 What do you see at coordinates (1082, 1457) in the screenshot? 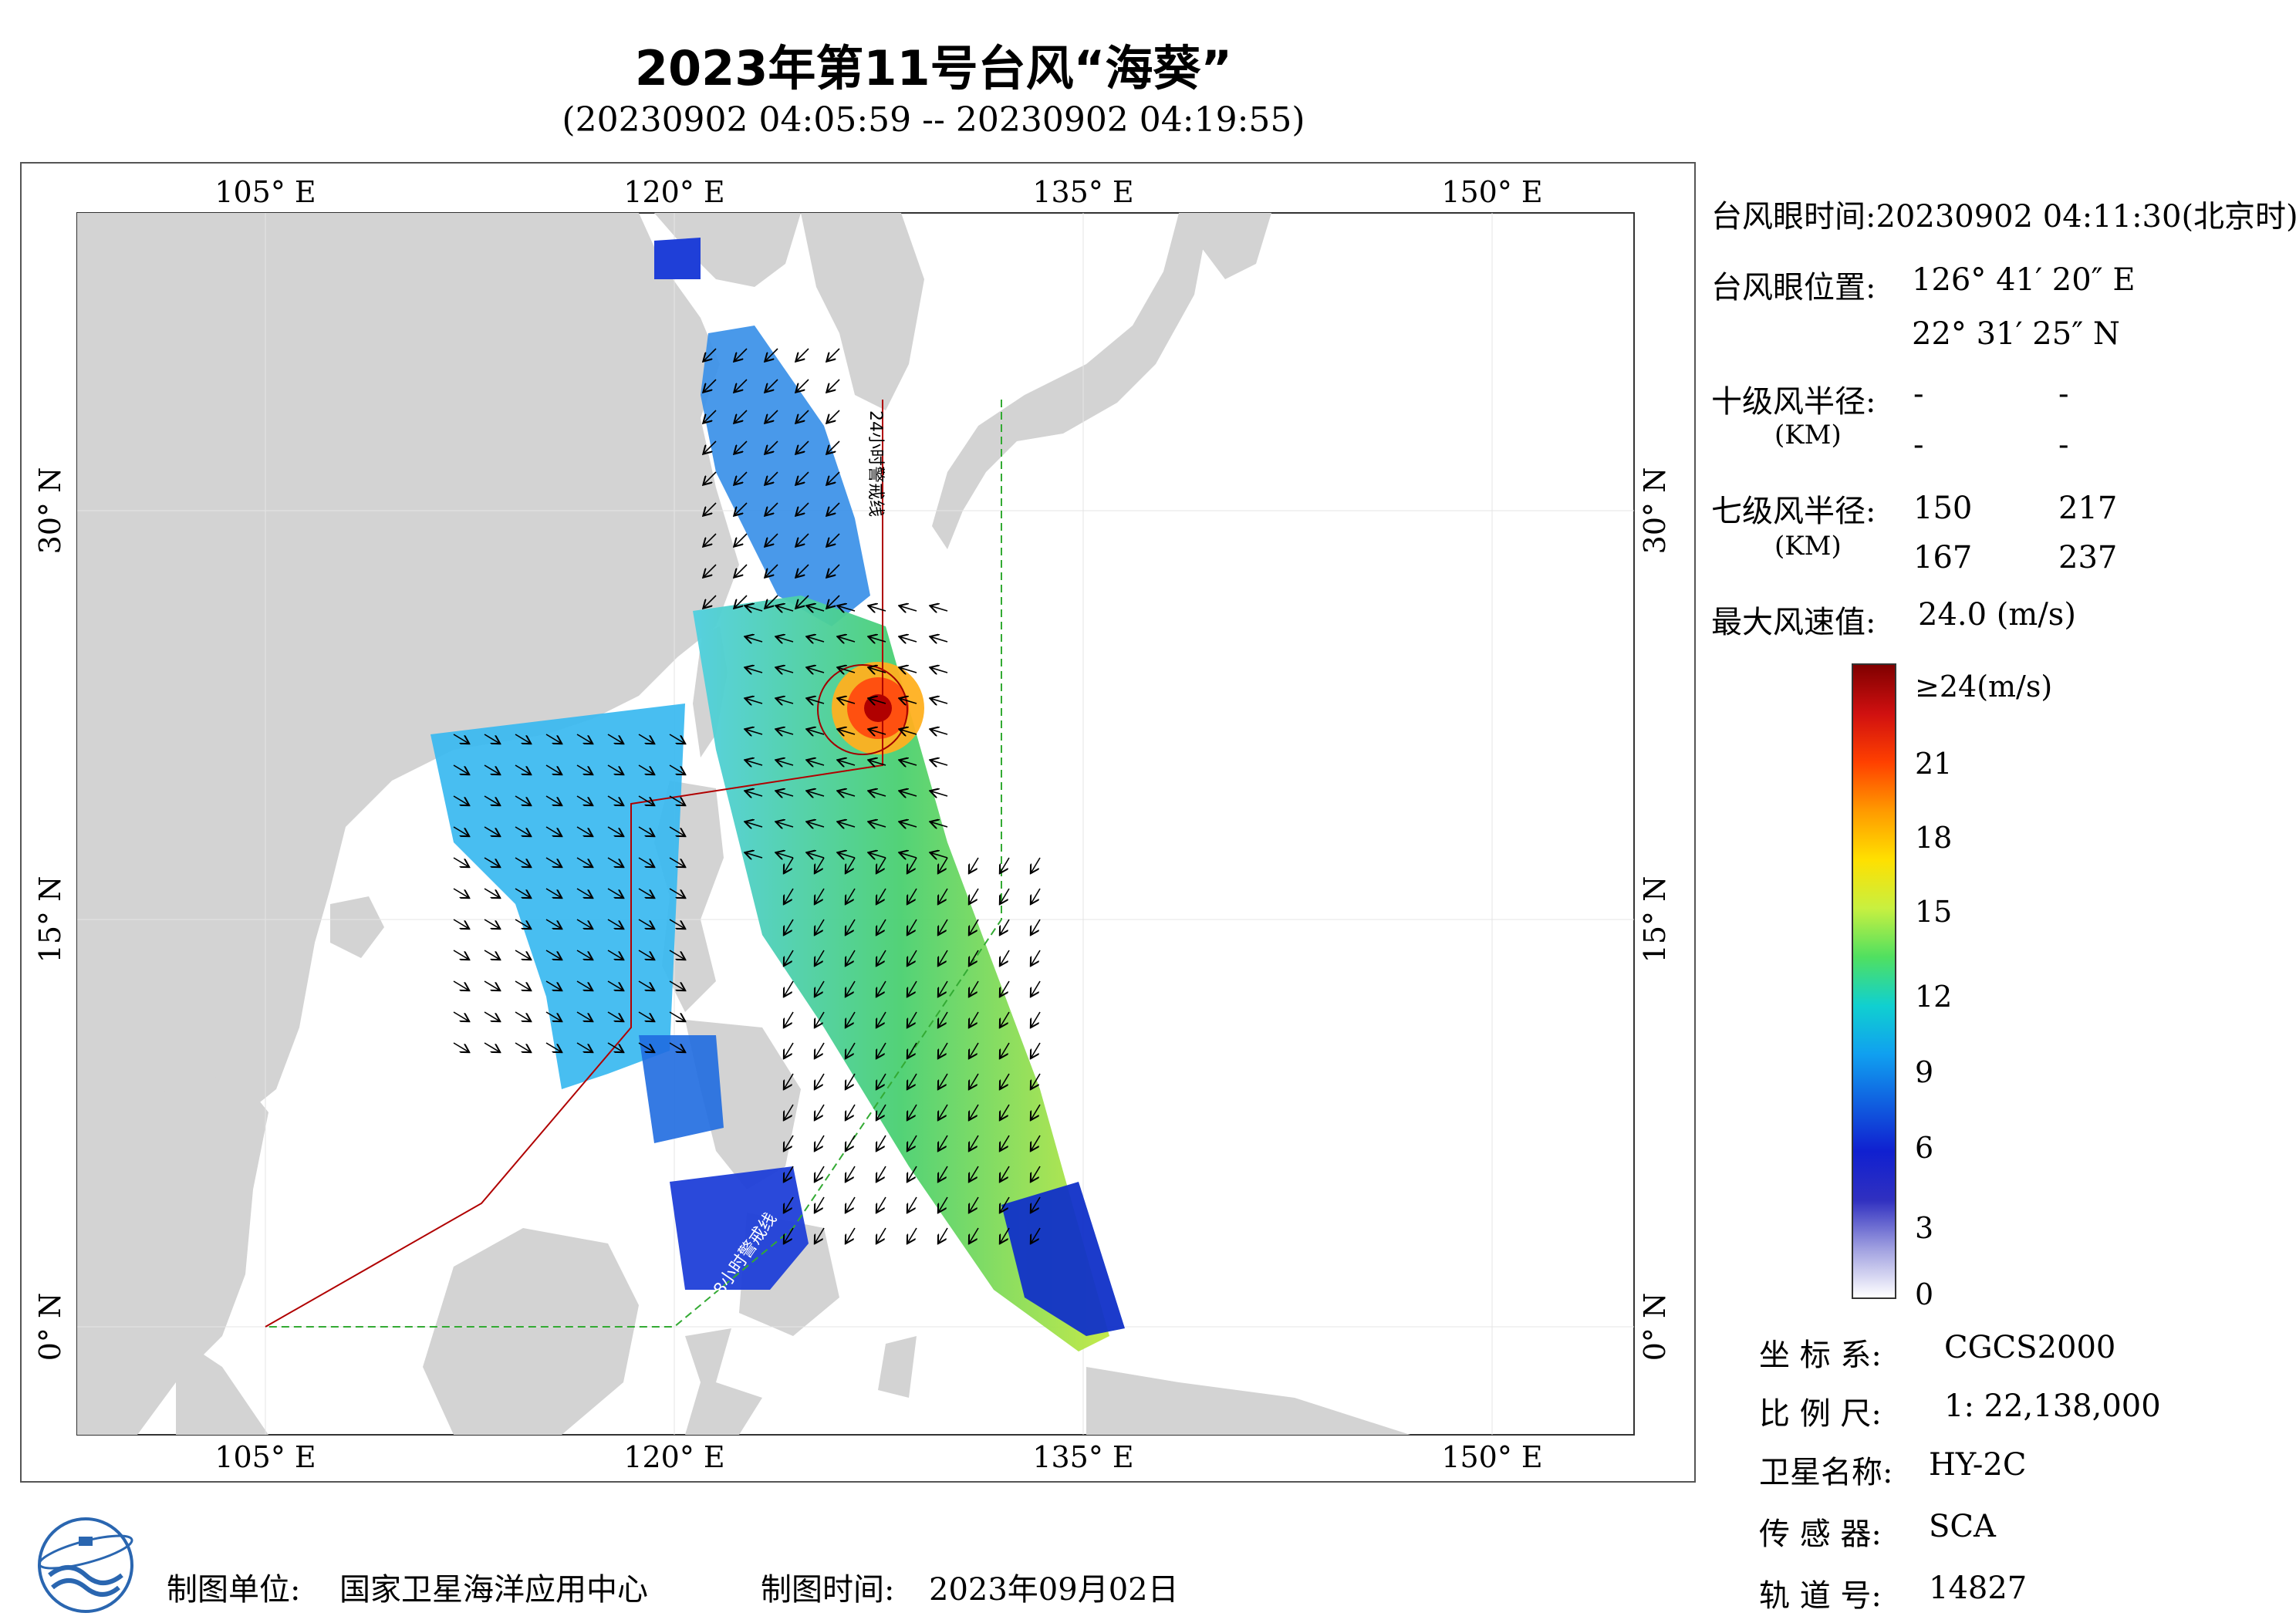
I see `lon-bottom-135: 135° E` at bounding box center [1082, 1457].